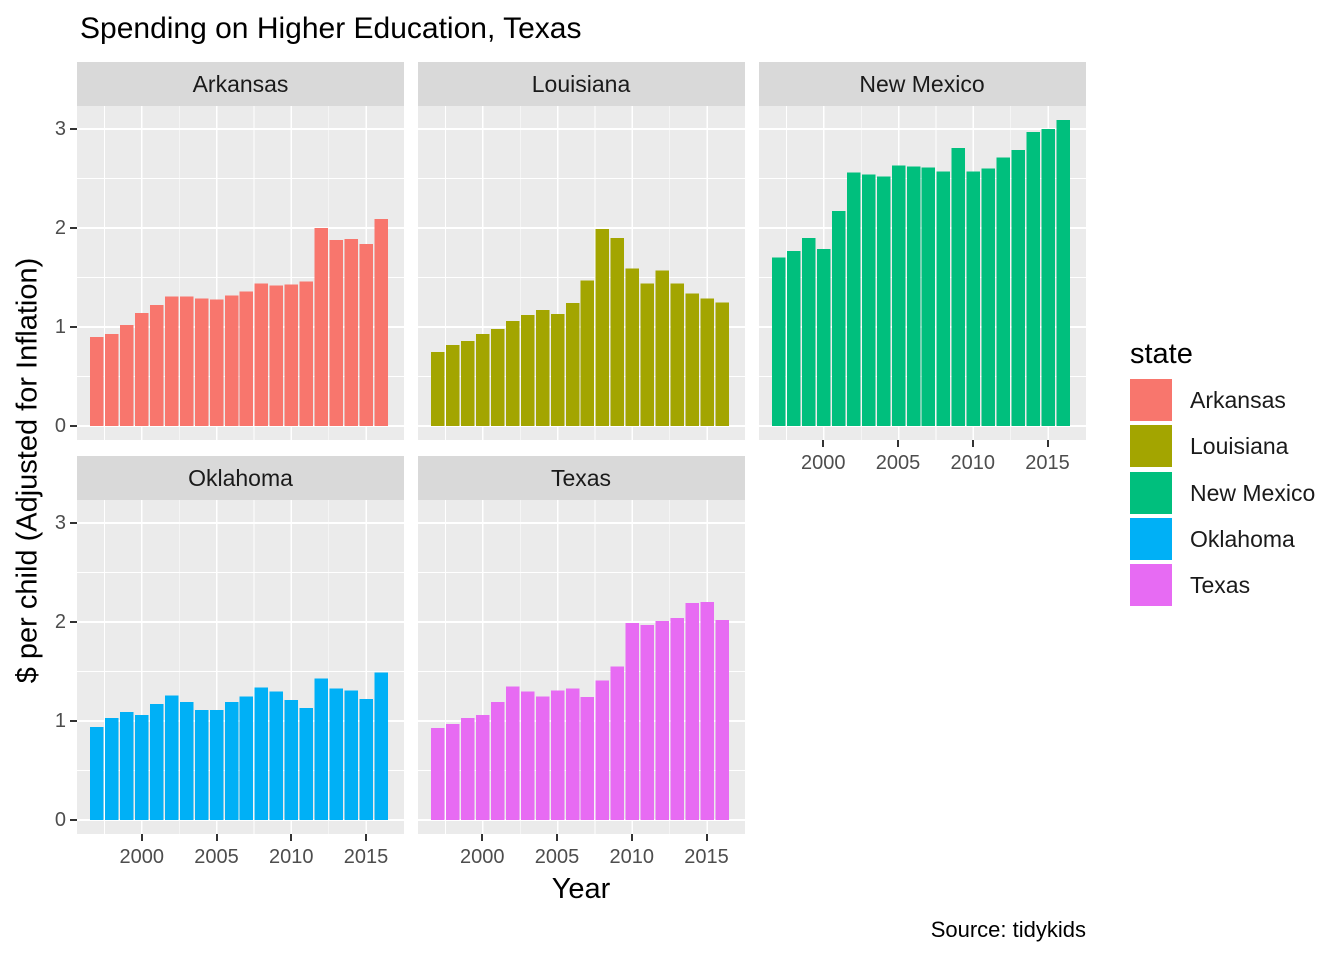  I want to click on bar-arkansas-2012, so click(321, 327).